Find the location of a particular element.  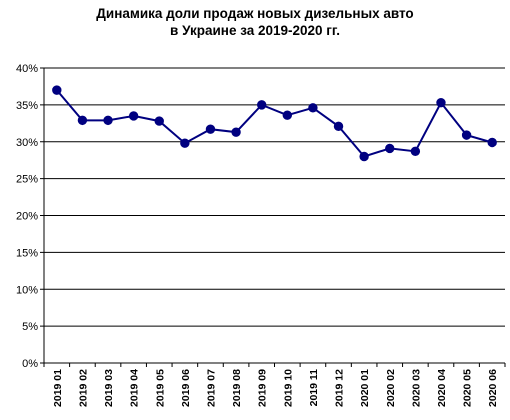

x-tick-label: 2019 09 is located at coordinates (263, 388).